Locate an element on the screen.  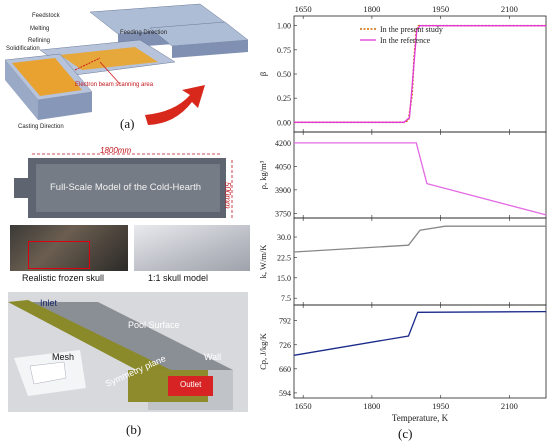
x-top-tick-label: 1800 is located at coordinates (371, 9).